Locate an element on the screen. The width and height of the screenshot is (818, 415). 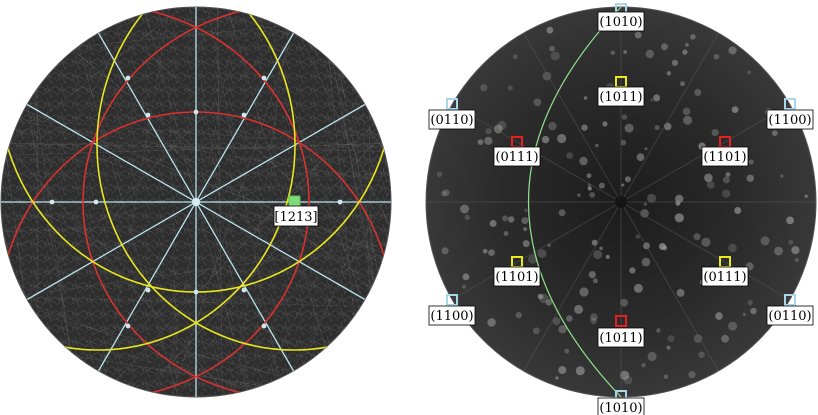
pole-label: (1100) is located at coordinates (451, 316).